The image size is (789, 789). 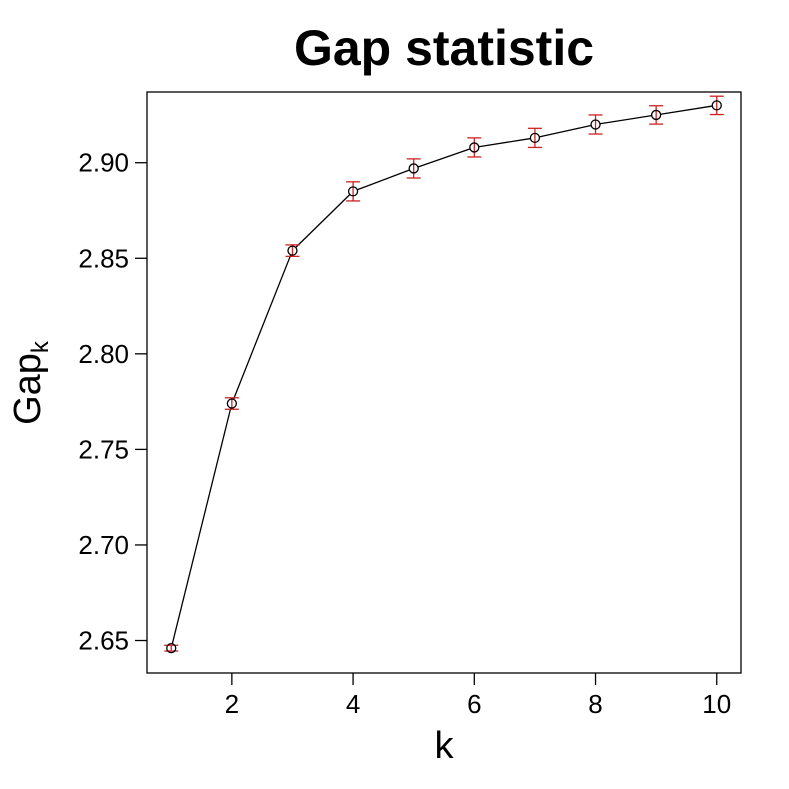 I want to click on y-axis-label: Gapk, so click(x=30, y=382).